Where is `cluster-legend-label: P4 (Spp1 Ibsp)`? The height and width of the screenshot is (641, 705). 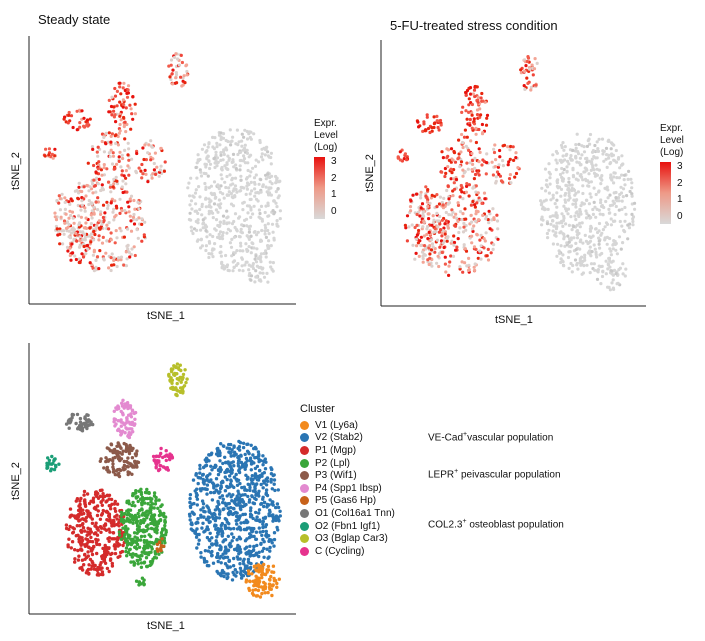
cluster-legend-label: P4 (Spp1 Ibsp) is located at coordinates (348, 488).